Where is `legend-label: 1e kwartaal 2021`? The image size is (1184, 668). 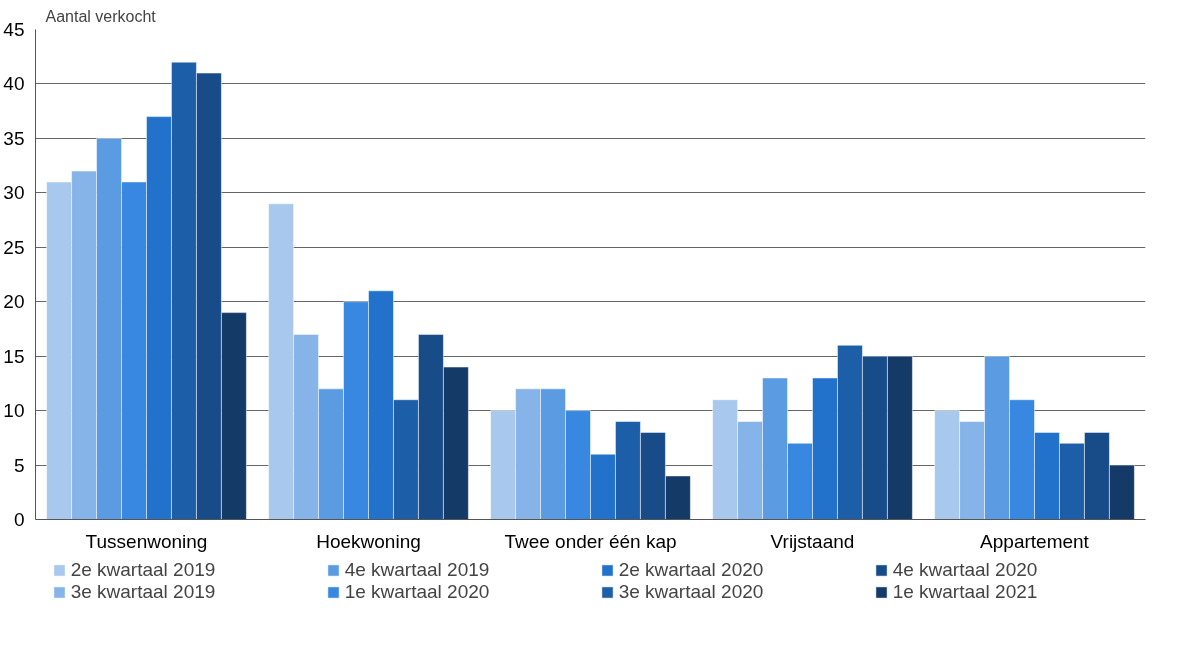
legend-label: 1e kwartaal 2021 is located at coordinates (965, 592).